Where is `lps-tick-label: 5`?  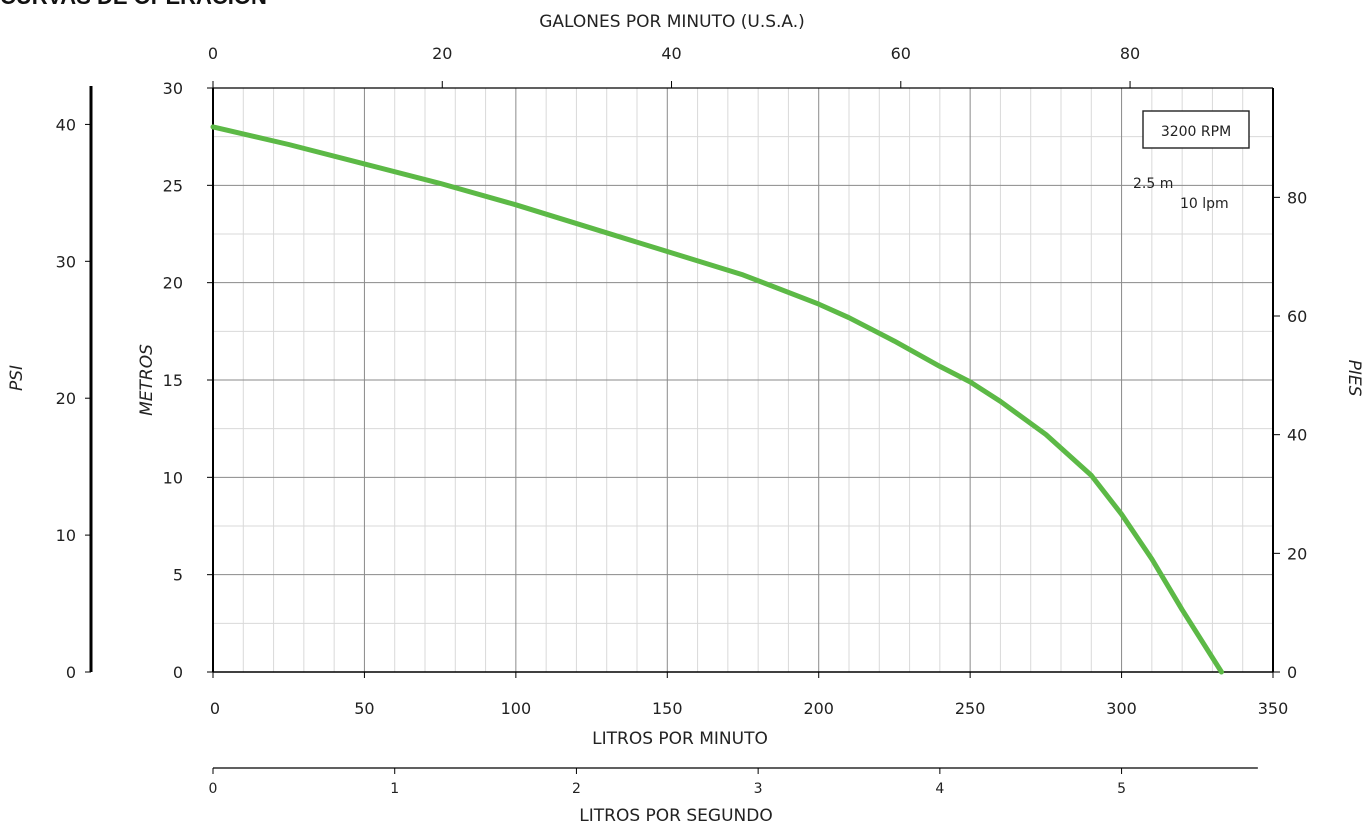 lps-tick-label: 5 is located at coordinates (1121, 789).